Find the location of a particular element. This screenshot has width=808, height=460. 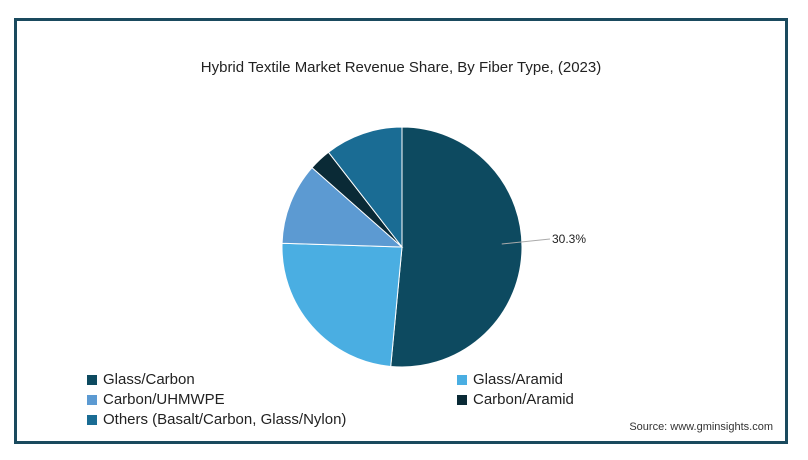

legend-item-glass-aramid: Glass/Aramid is located at coordinates (510, 379).